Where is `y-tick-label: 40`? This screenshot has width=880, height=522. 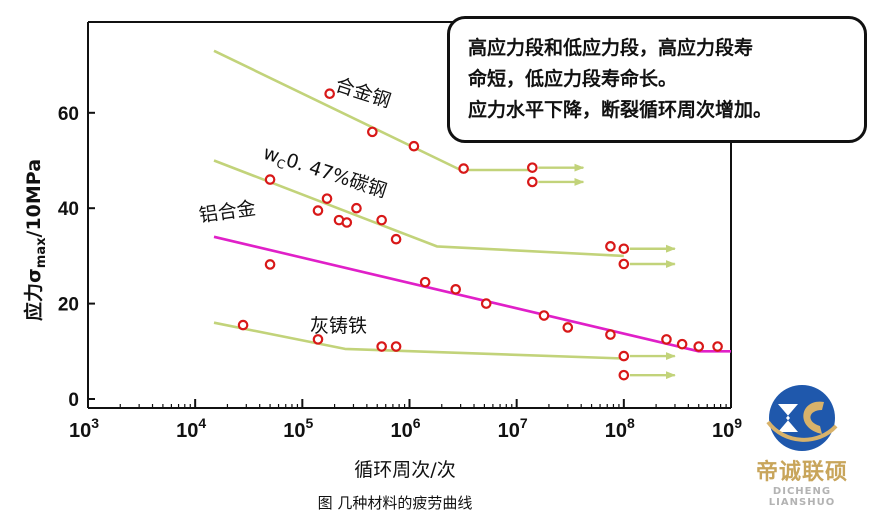
y-tick-label: 40 is located at coordinates (68, 209).